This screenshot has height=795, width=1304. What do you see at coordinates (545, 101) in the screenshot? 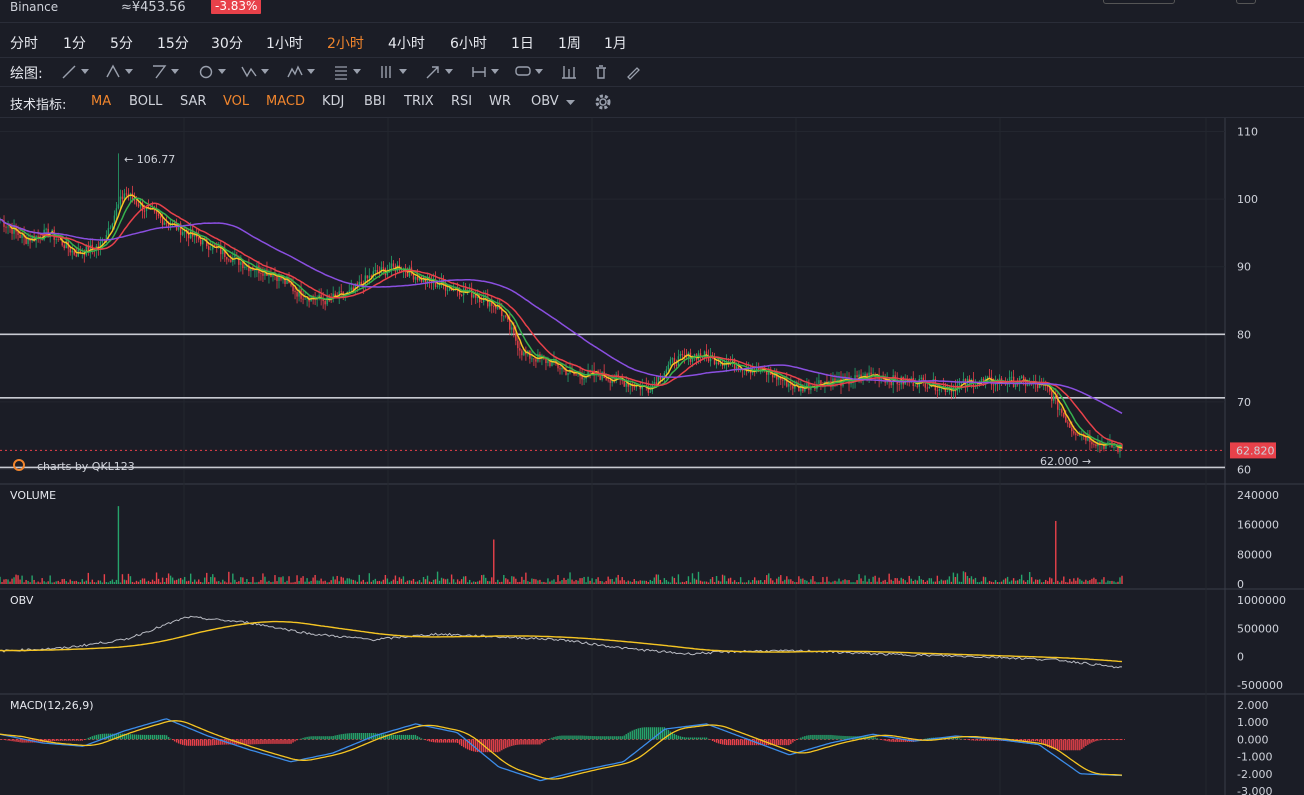
I see `indicator-obv: OBV` at bounding box center [545, 101].